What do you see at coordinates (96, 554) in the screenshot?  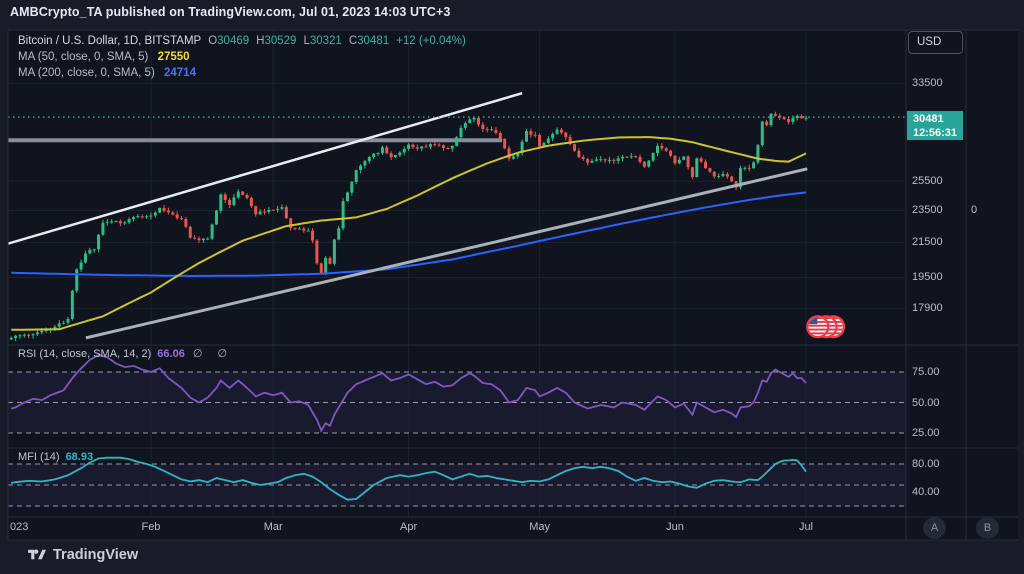 I see `tradingview-brand-text: TradingView` at bounding box center [96, 554].